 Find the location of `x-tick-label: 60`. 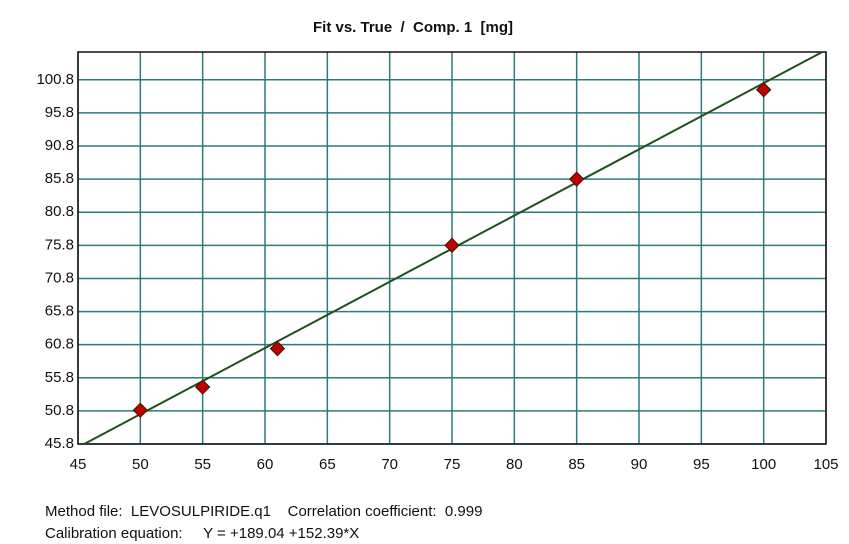

x-tick-label: 60 is located at coordinates (265, 464).